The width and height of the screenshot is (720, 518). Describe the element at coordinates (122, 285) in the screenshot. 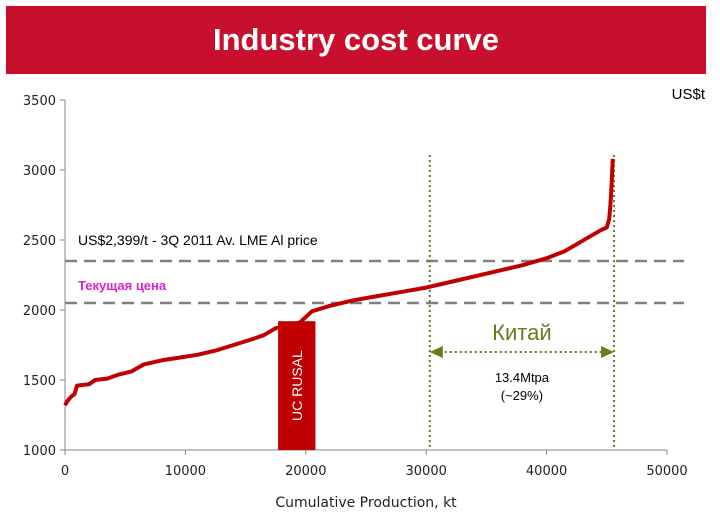

I see `current-price-label: Текущая цена` at that location.